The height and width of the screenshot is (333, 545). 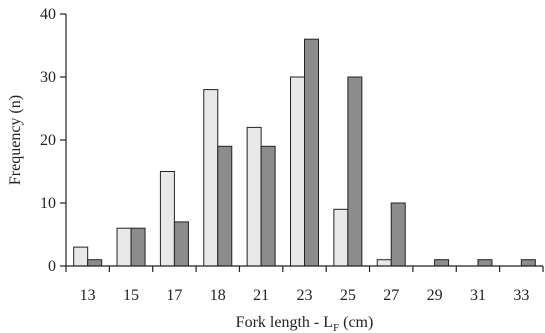 I want to click on y-tick-label: 20, so click(x=48, y=140).